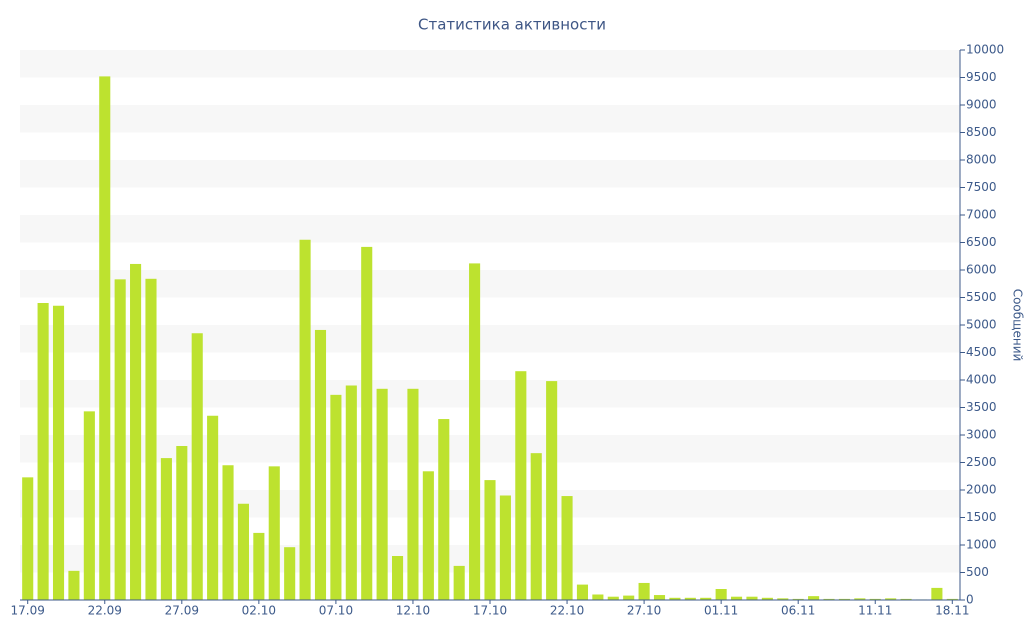  Describe the element at coordinates (259, 611) in the screenshot. I see `x-tick-label: 02.10` at that location.